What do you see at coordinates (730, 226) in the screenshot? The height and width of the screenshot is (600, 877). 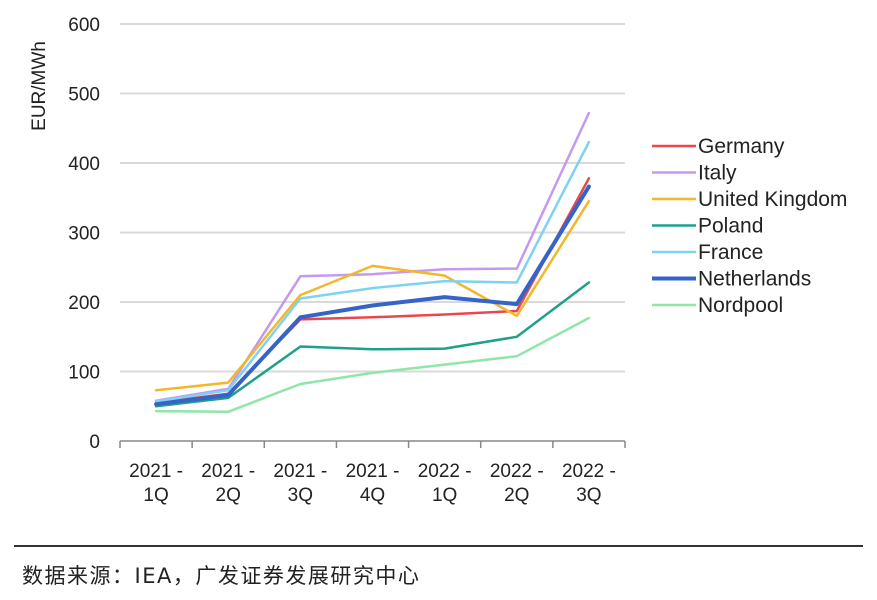 I see `legend-label-poland: Poland` at bounding box center [730, 226].